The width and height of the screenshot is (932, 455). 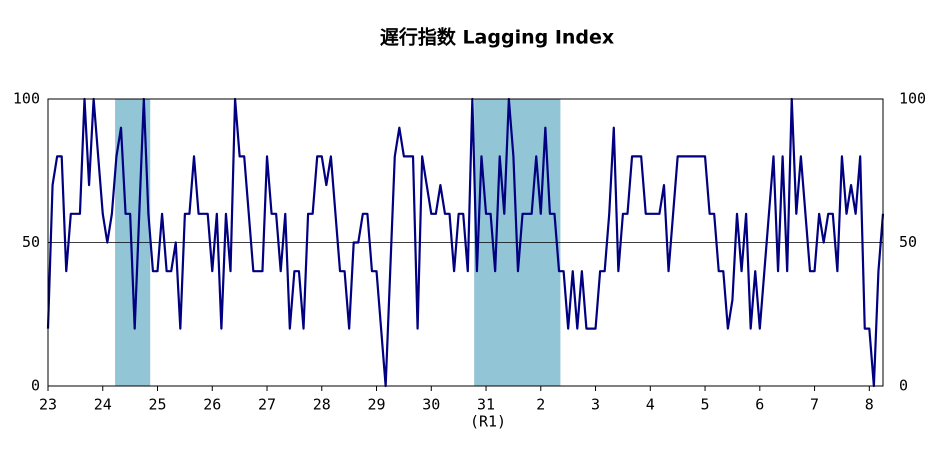 What do you see at coordinates (540, 405) in the screenshot?
I see `x-tick-label: 2` at bounding box center [540, 405].